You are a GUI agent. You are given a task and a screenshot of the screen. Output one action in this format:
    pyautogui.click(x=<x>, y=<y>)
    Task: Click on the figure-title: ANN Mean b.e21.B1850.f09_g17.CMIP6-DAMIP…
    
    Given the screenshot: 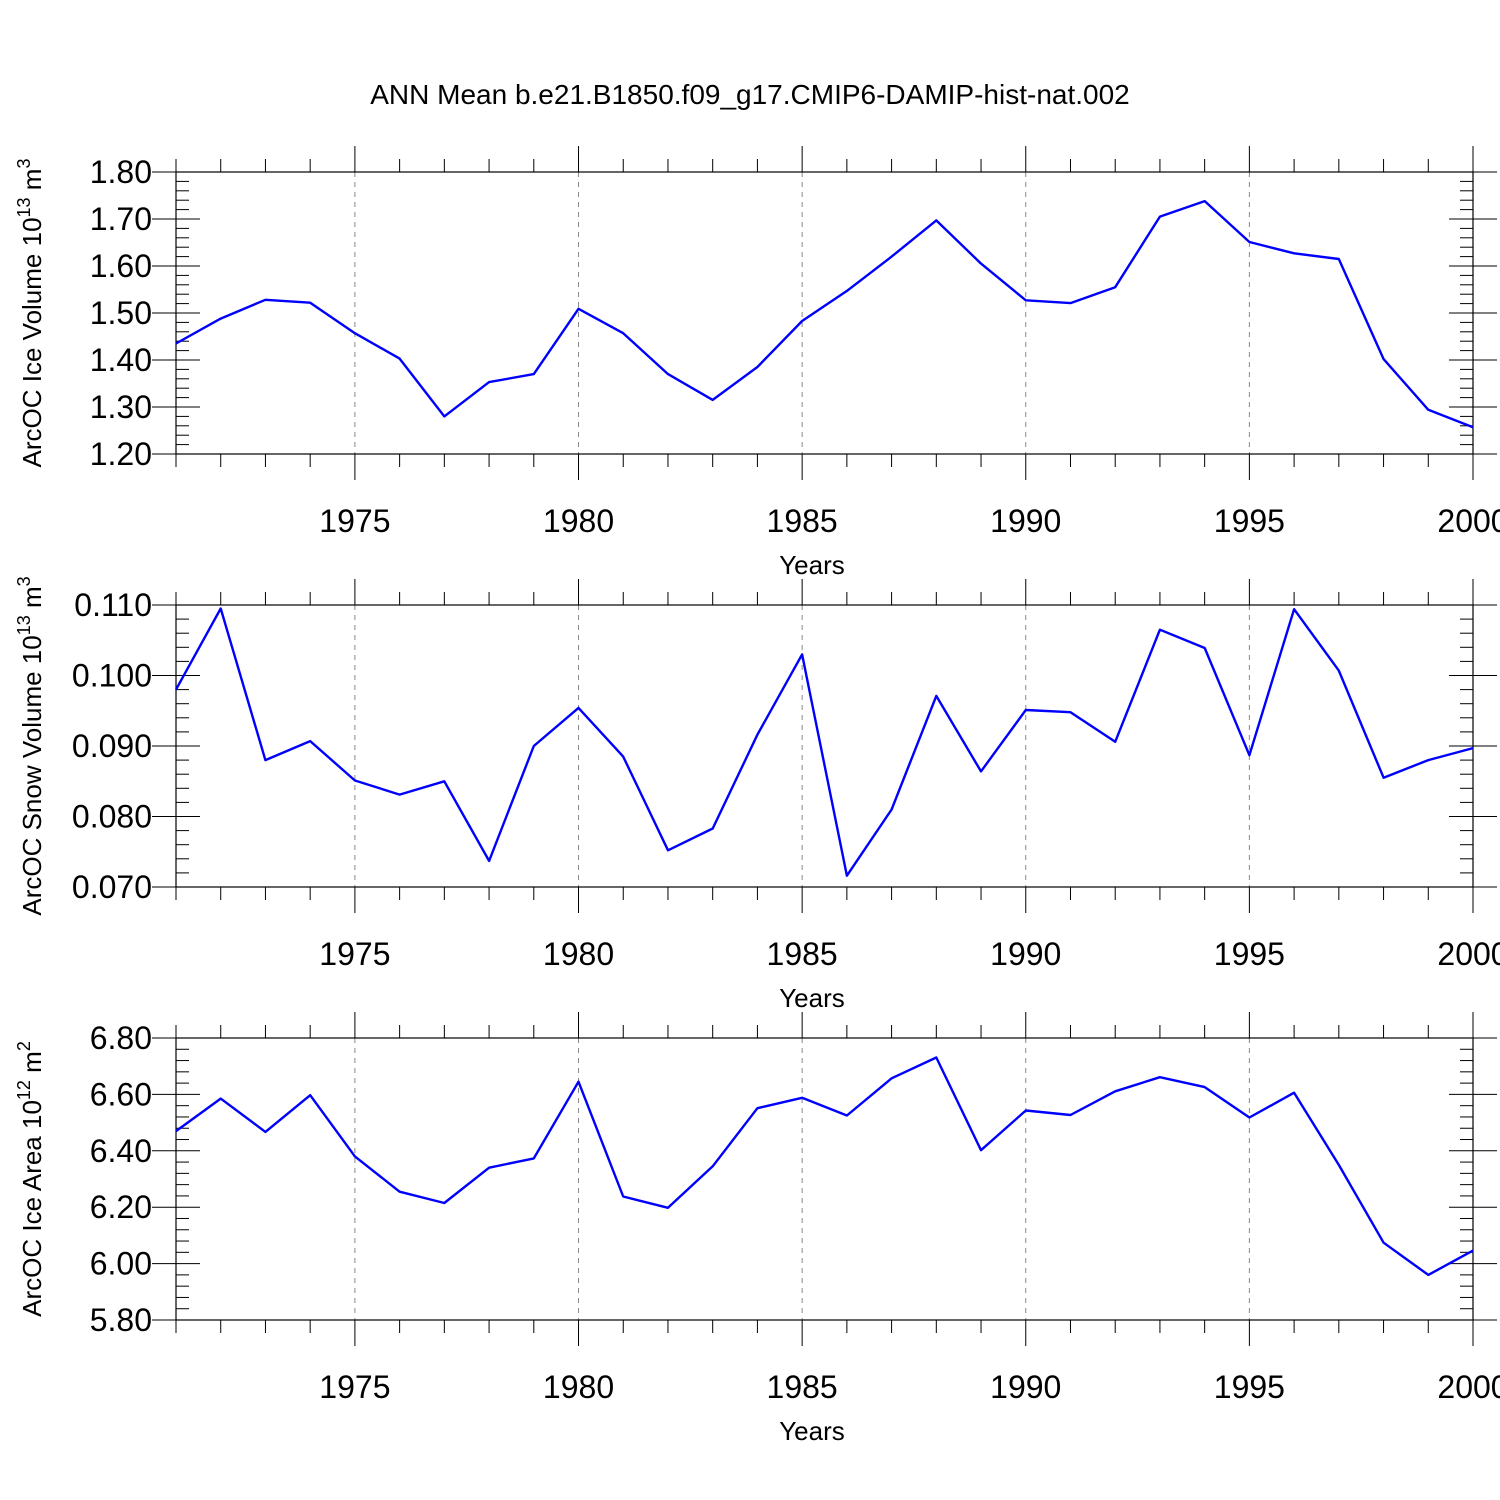 What is the action you would take?
    pyautogui.click(x=750, y=94)
    